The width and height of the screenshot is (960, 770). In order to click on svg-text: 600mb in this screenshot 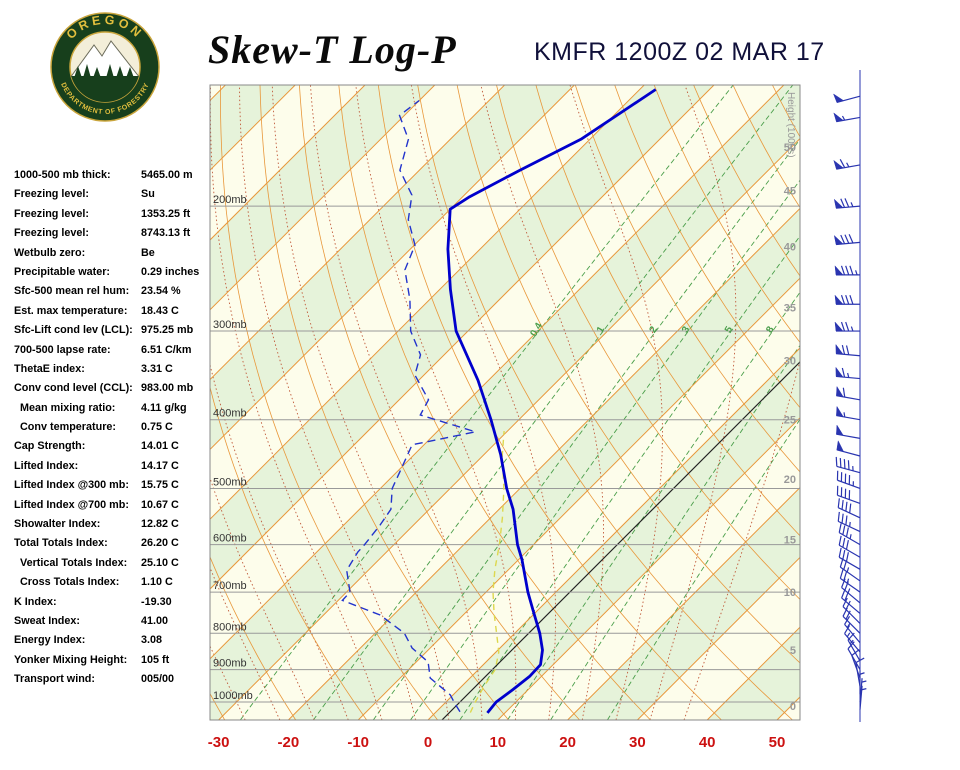, I will do `click(230, 539)`.